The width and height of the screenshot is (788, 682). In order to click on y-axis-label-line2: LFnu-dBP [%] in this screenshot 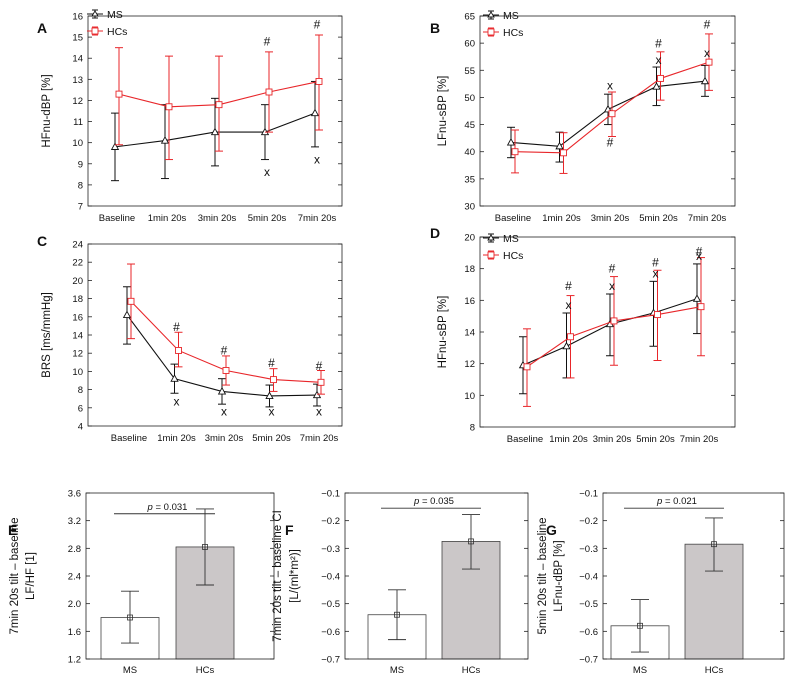, I will do `click(559, 575)`.